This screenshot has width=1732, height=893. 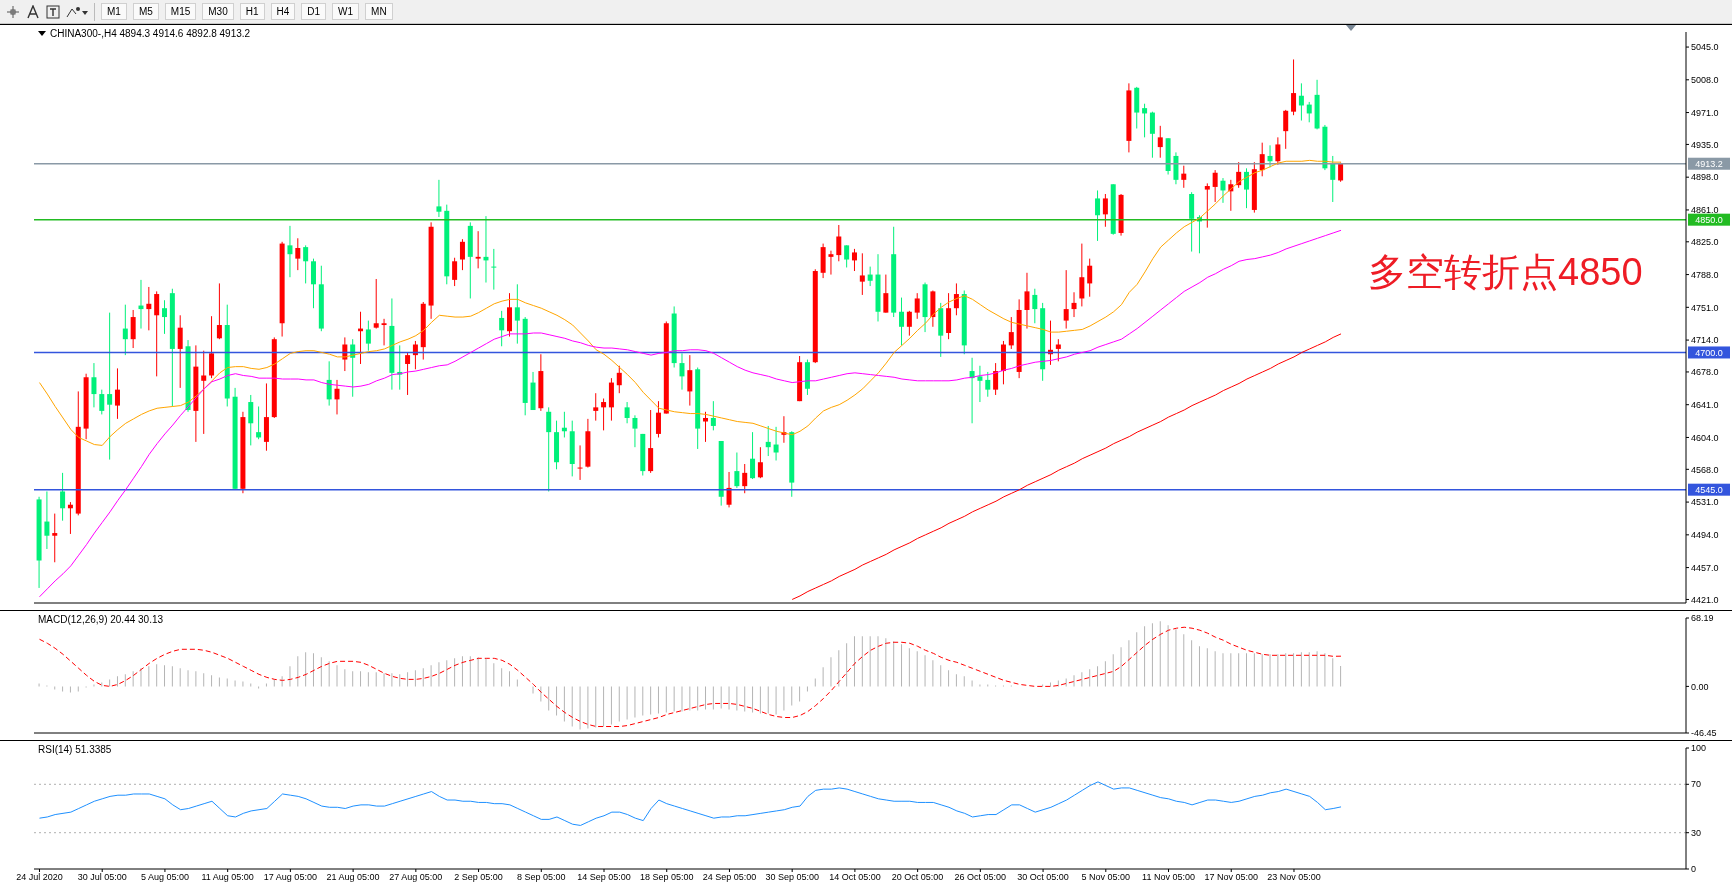 I want to click on x-tick-label: 30 Oct 05:00, so click(x=1043, y=877).